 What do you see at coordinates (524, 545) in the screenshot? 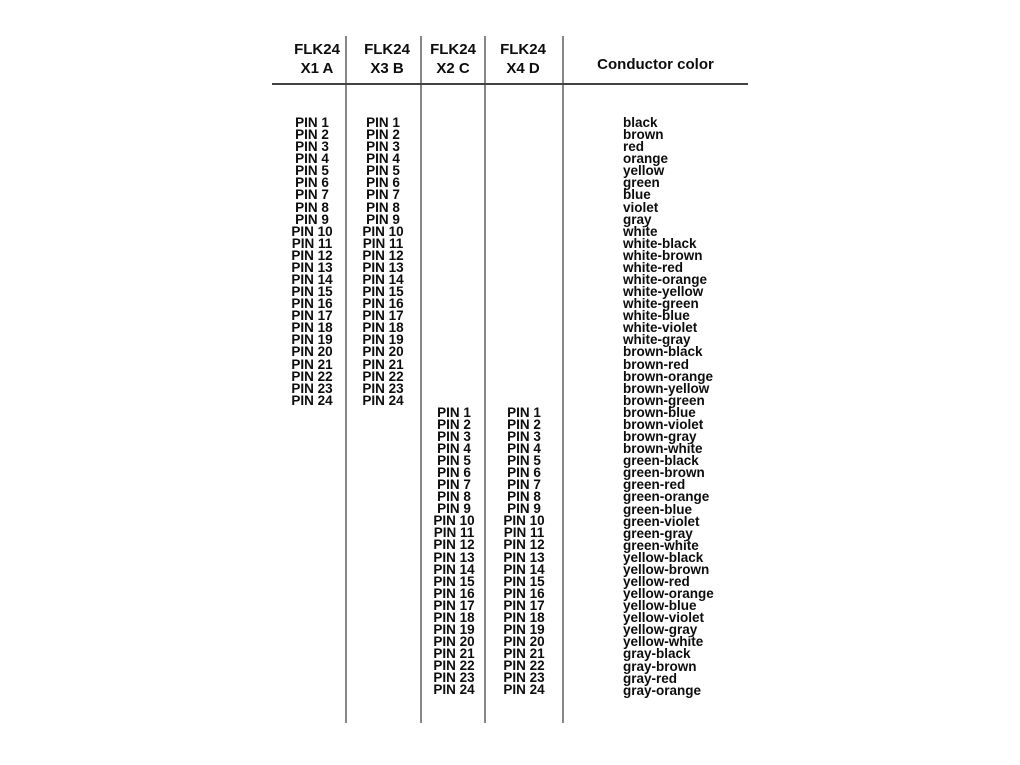
I see `pin-label-x4d: PIN 12` at bounding box center [524, 545].